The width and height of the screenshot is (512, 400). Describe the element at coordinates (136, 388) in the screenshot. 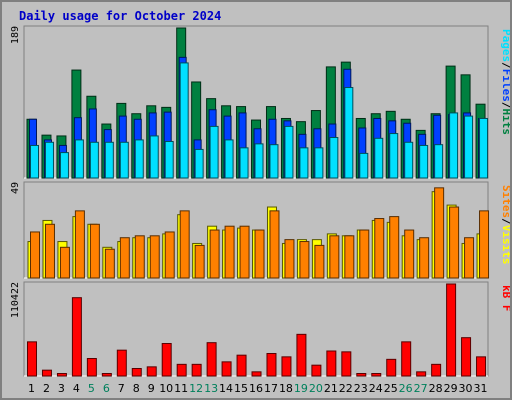

I see `day-label: 8` at that location.